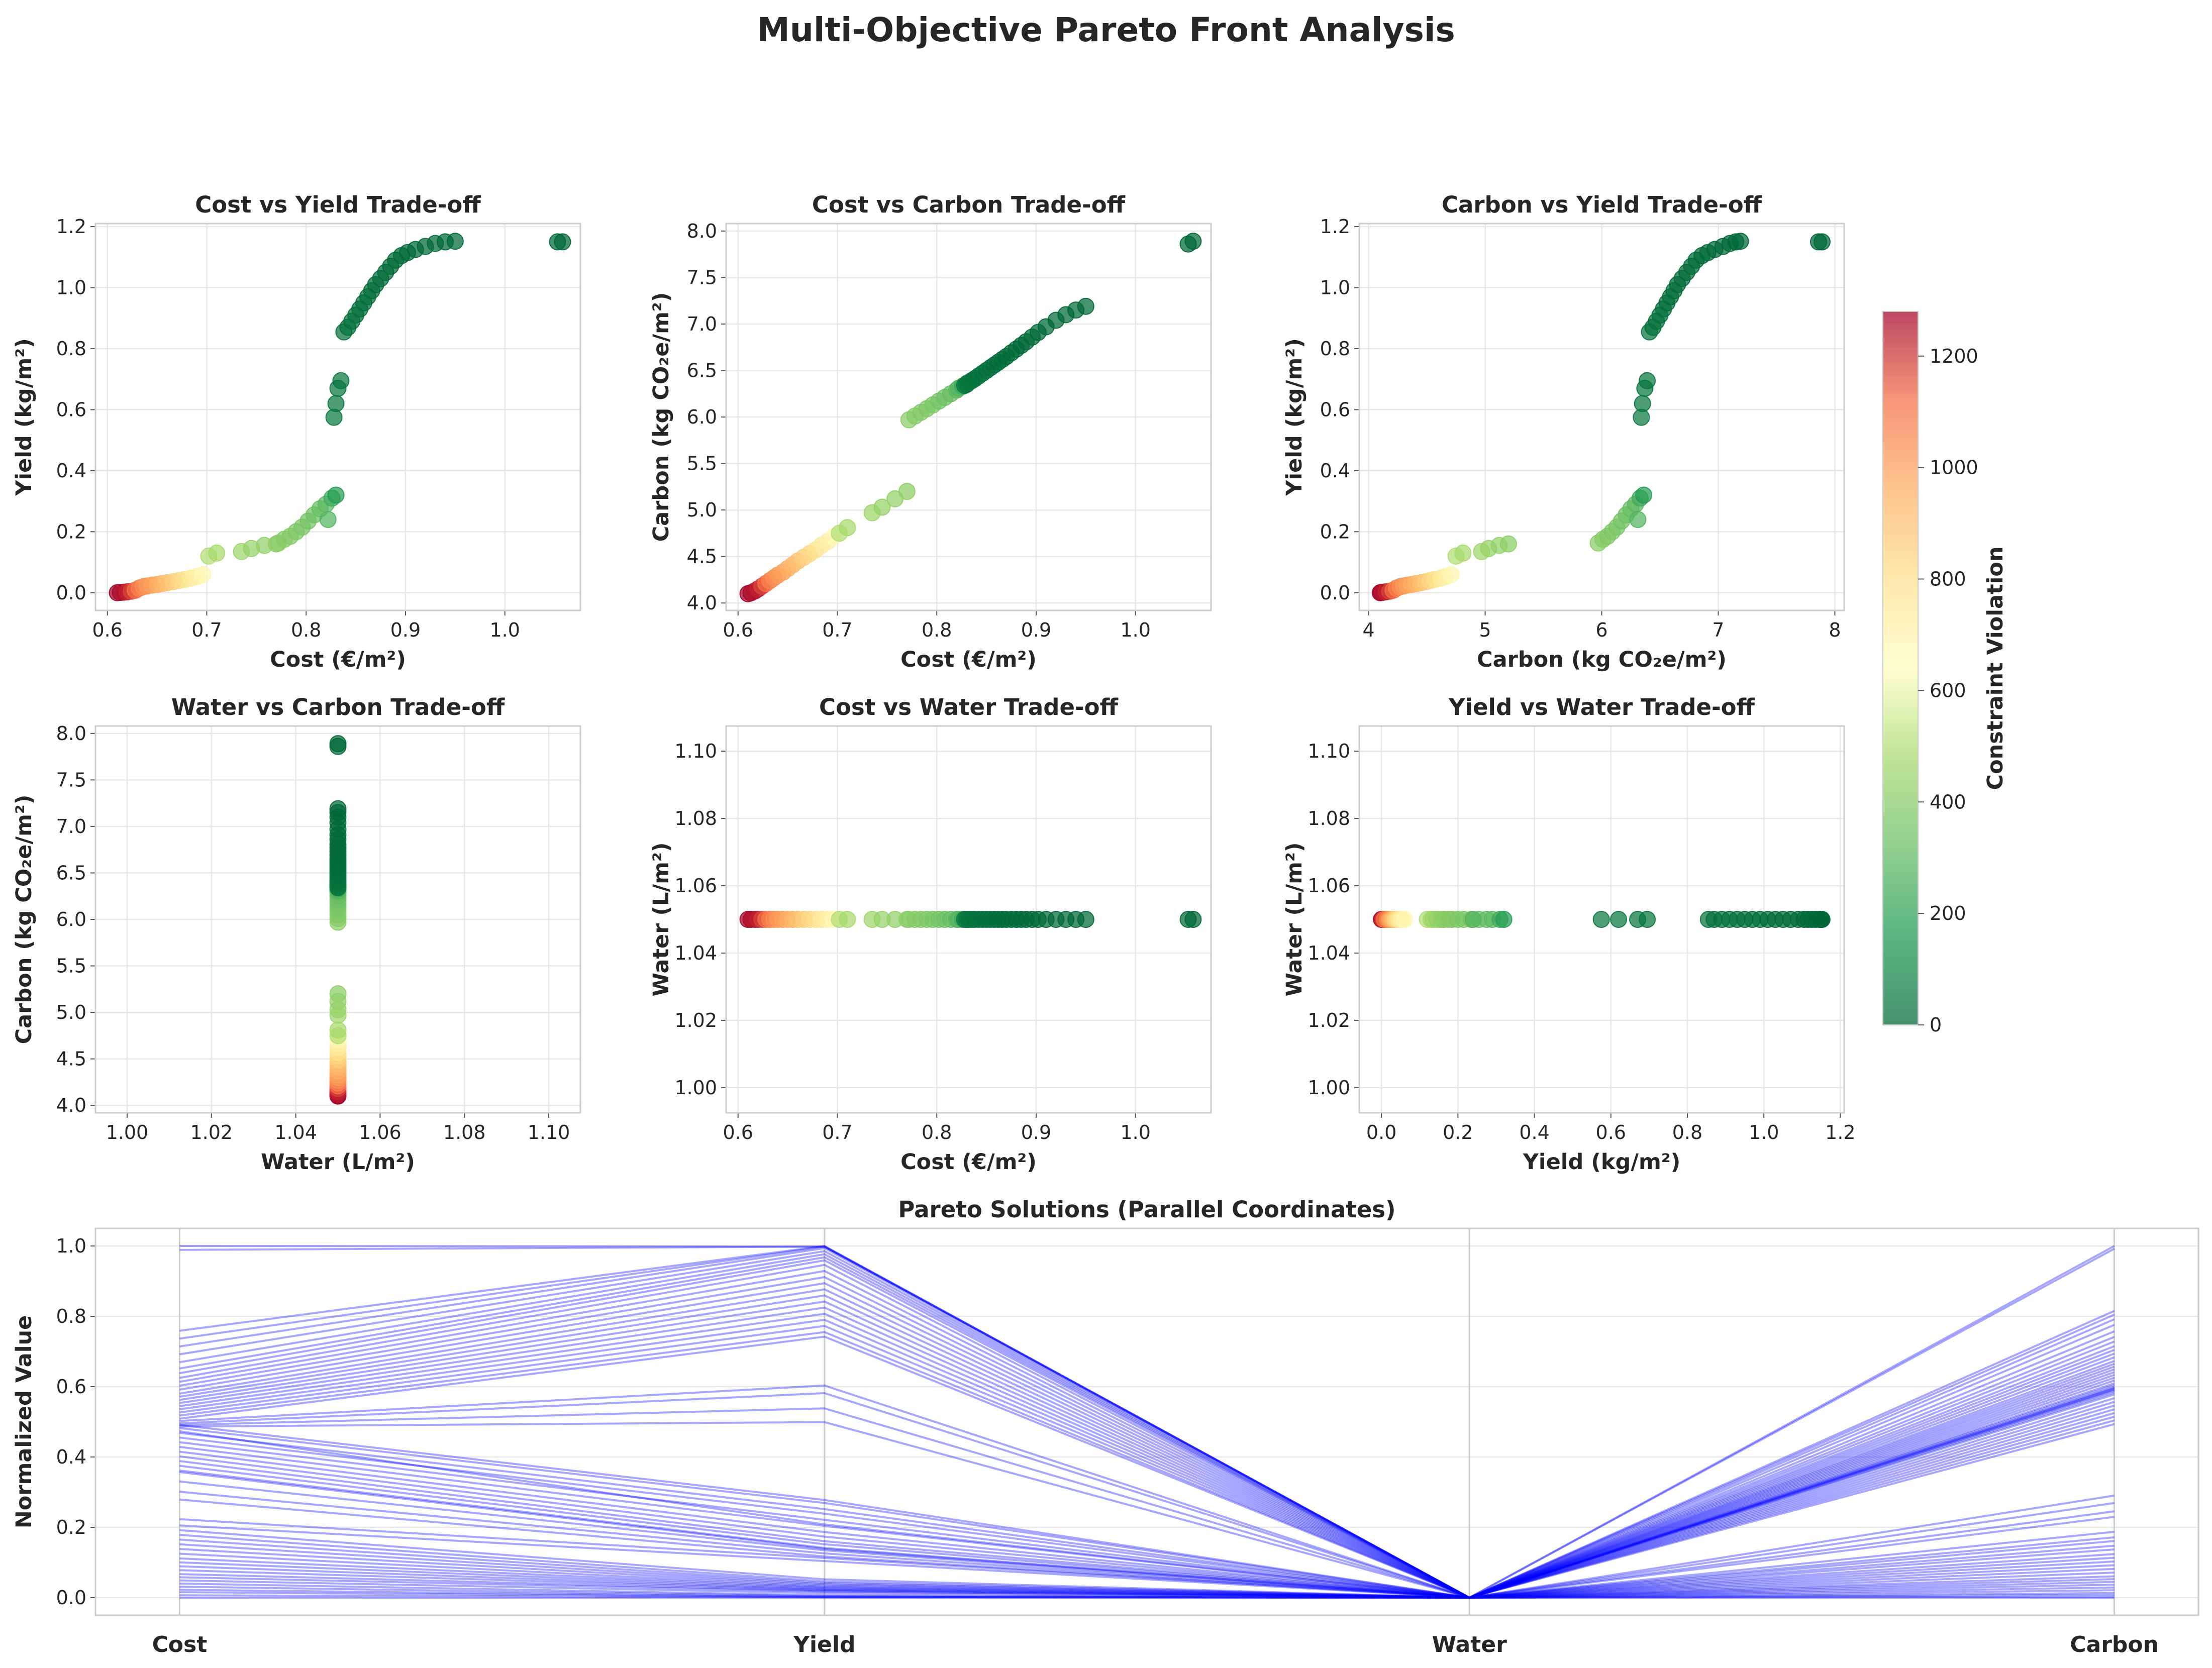 The width and height of the screenshot is (2212, 1668). I want to click on y-tick-label: 0.6, so click(71, 409).